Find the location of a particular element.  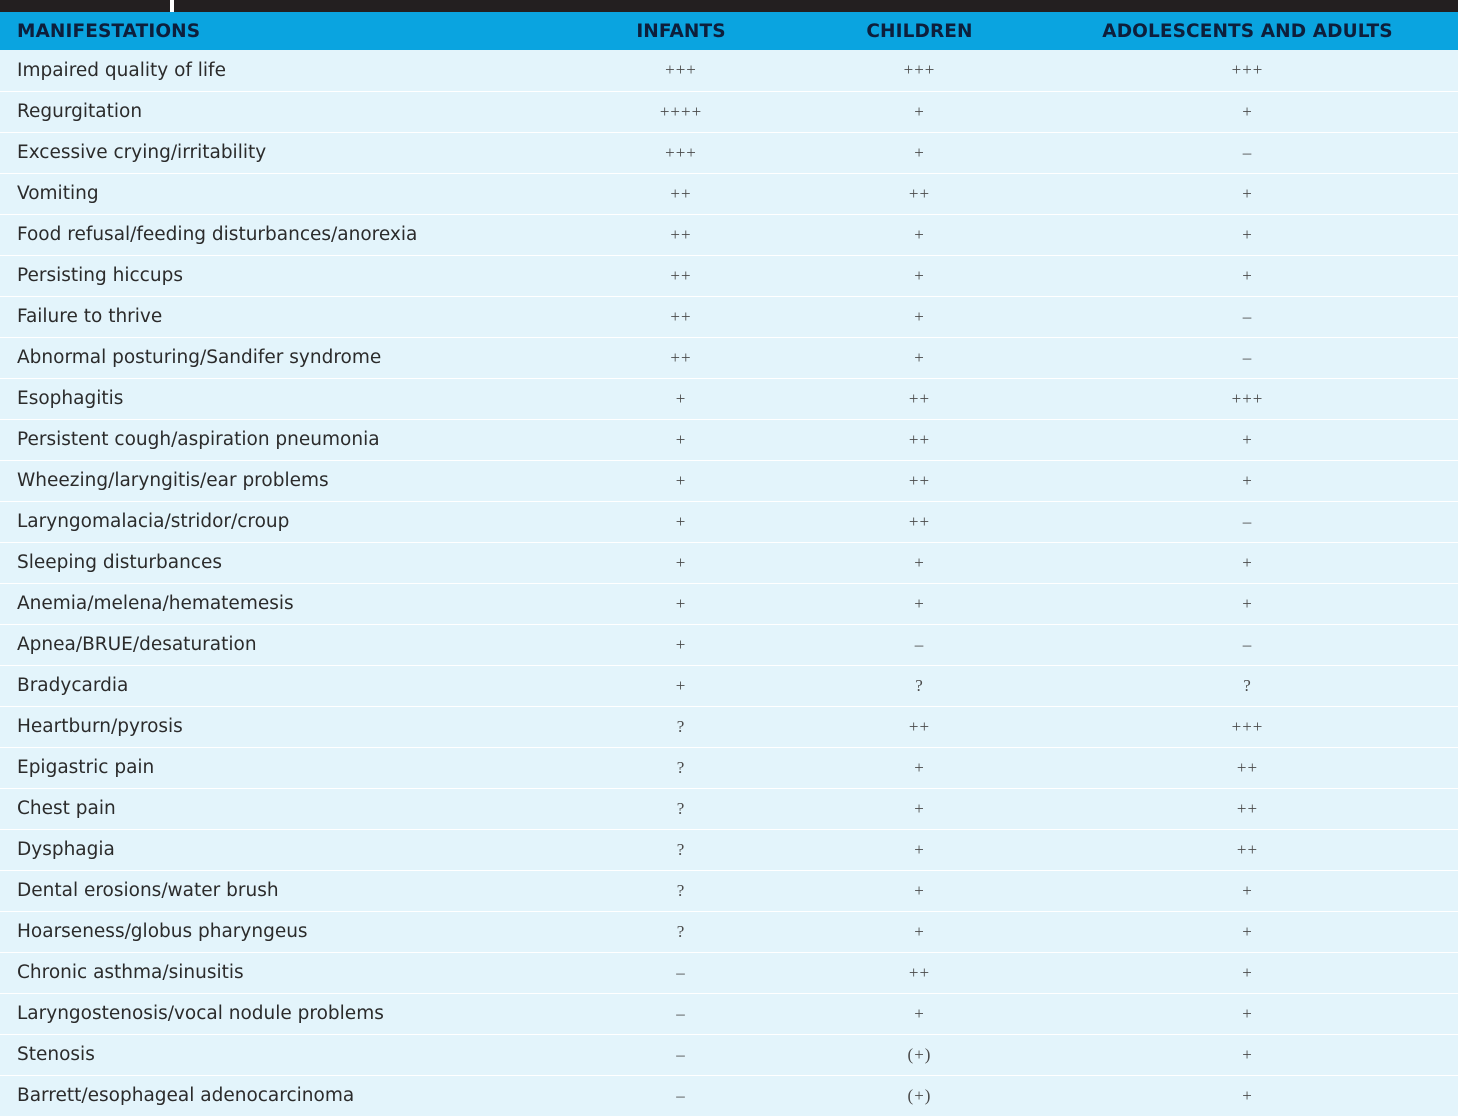

table-row: Dysphagia? + ++ is located at coordinates (729, 849).